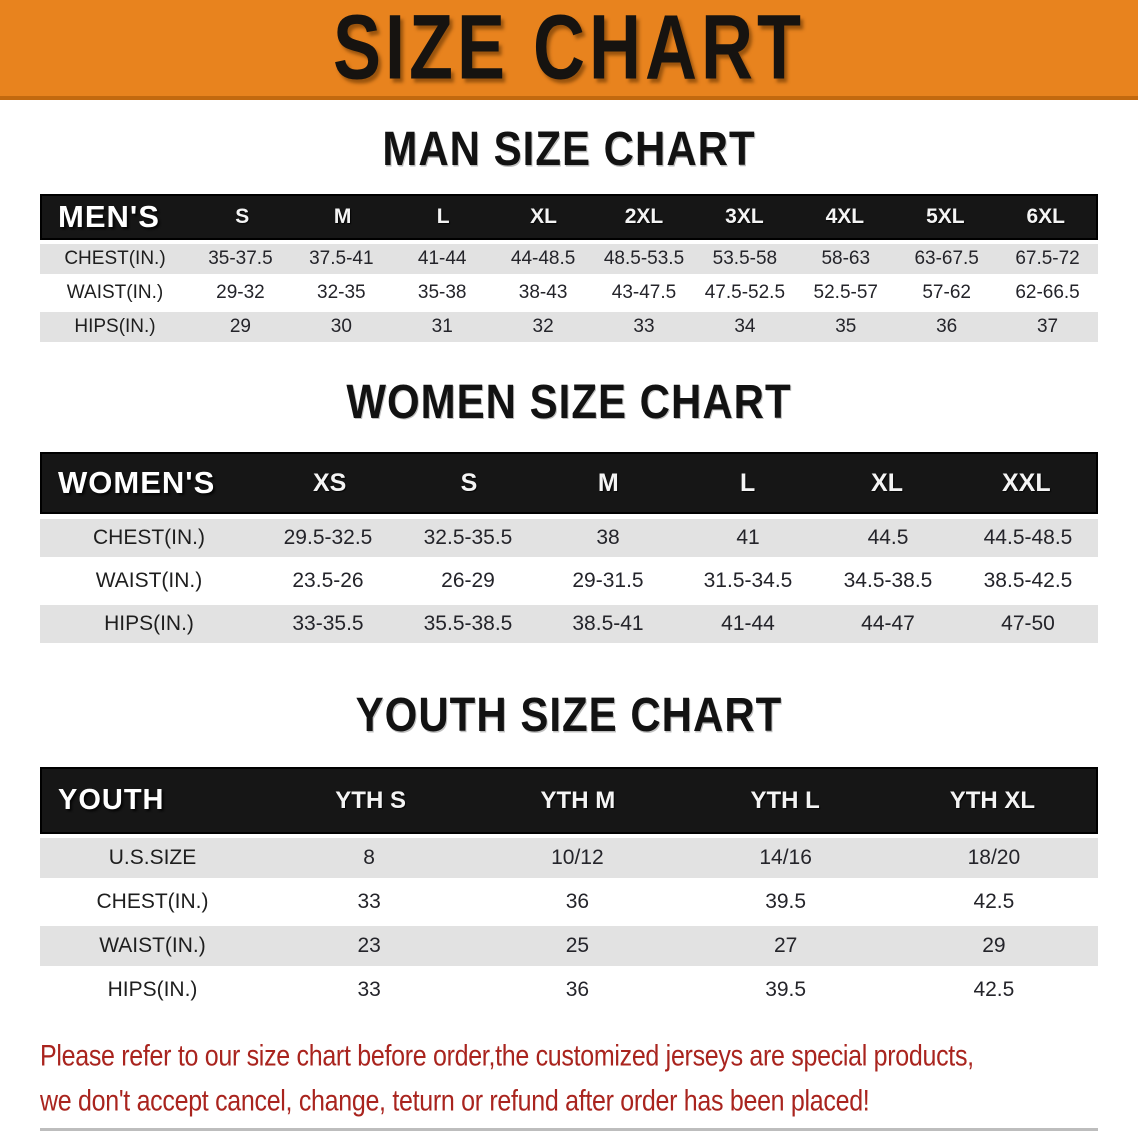 The height and width of the screenshot is (1132, 1138). Describe the element at coordinates (569, 148) in the screenshot. I see `men-section-heading: MAN SIZE CHART` at that location.